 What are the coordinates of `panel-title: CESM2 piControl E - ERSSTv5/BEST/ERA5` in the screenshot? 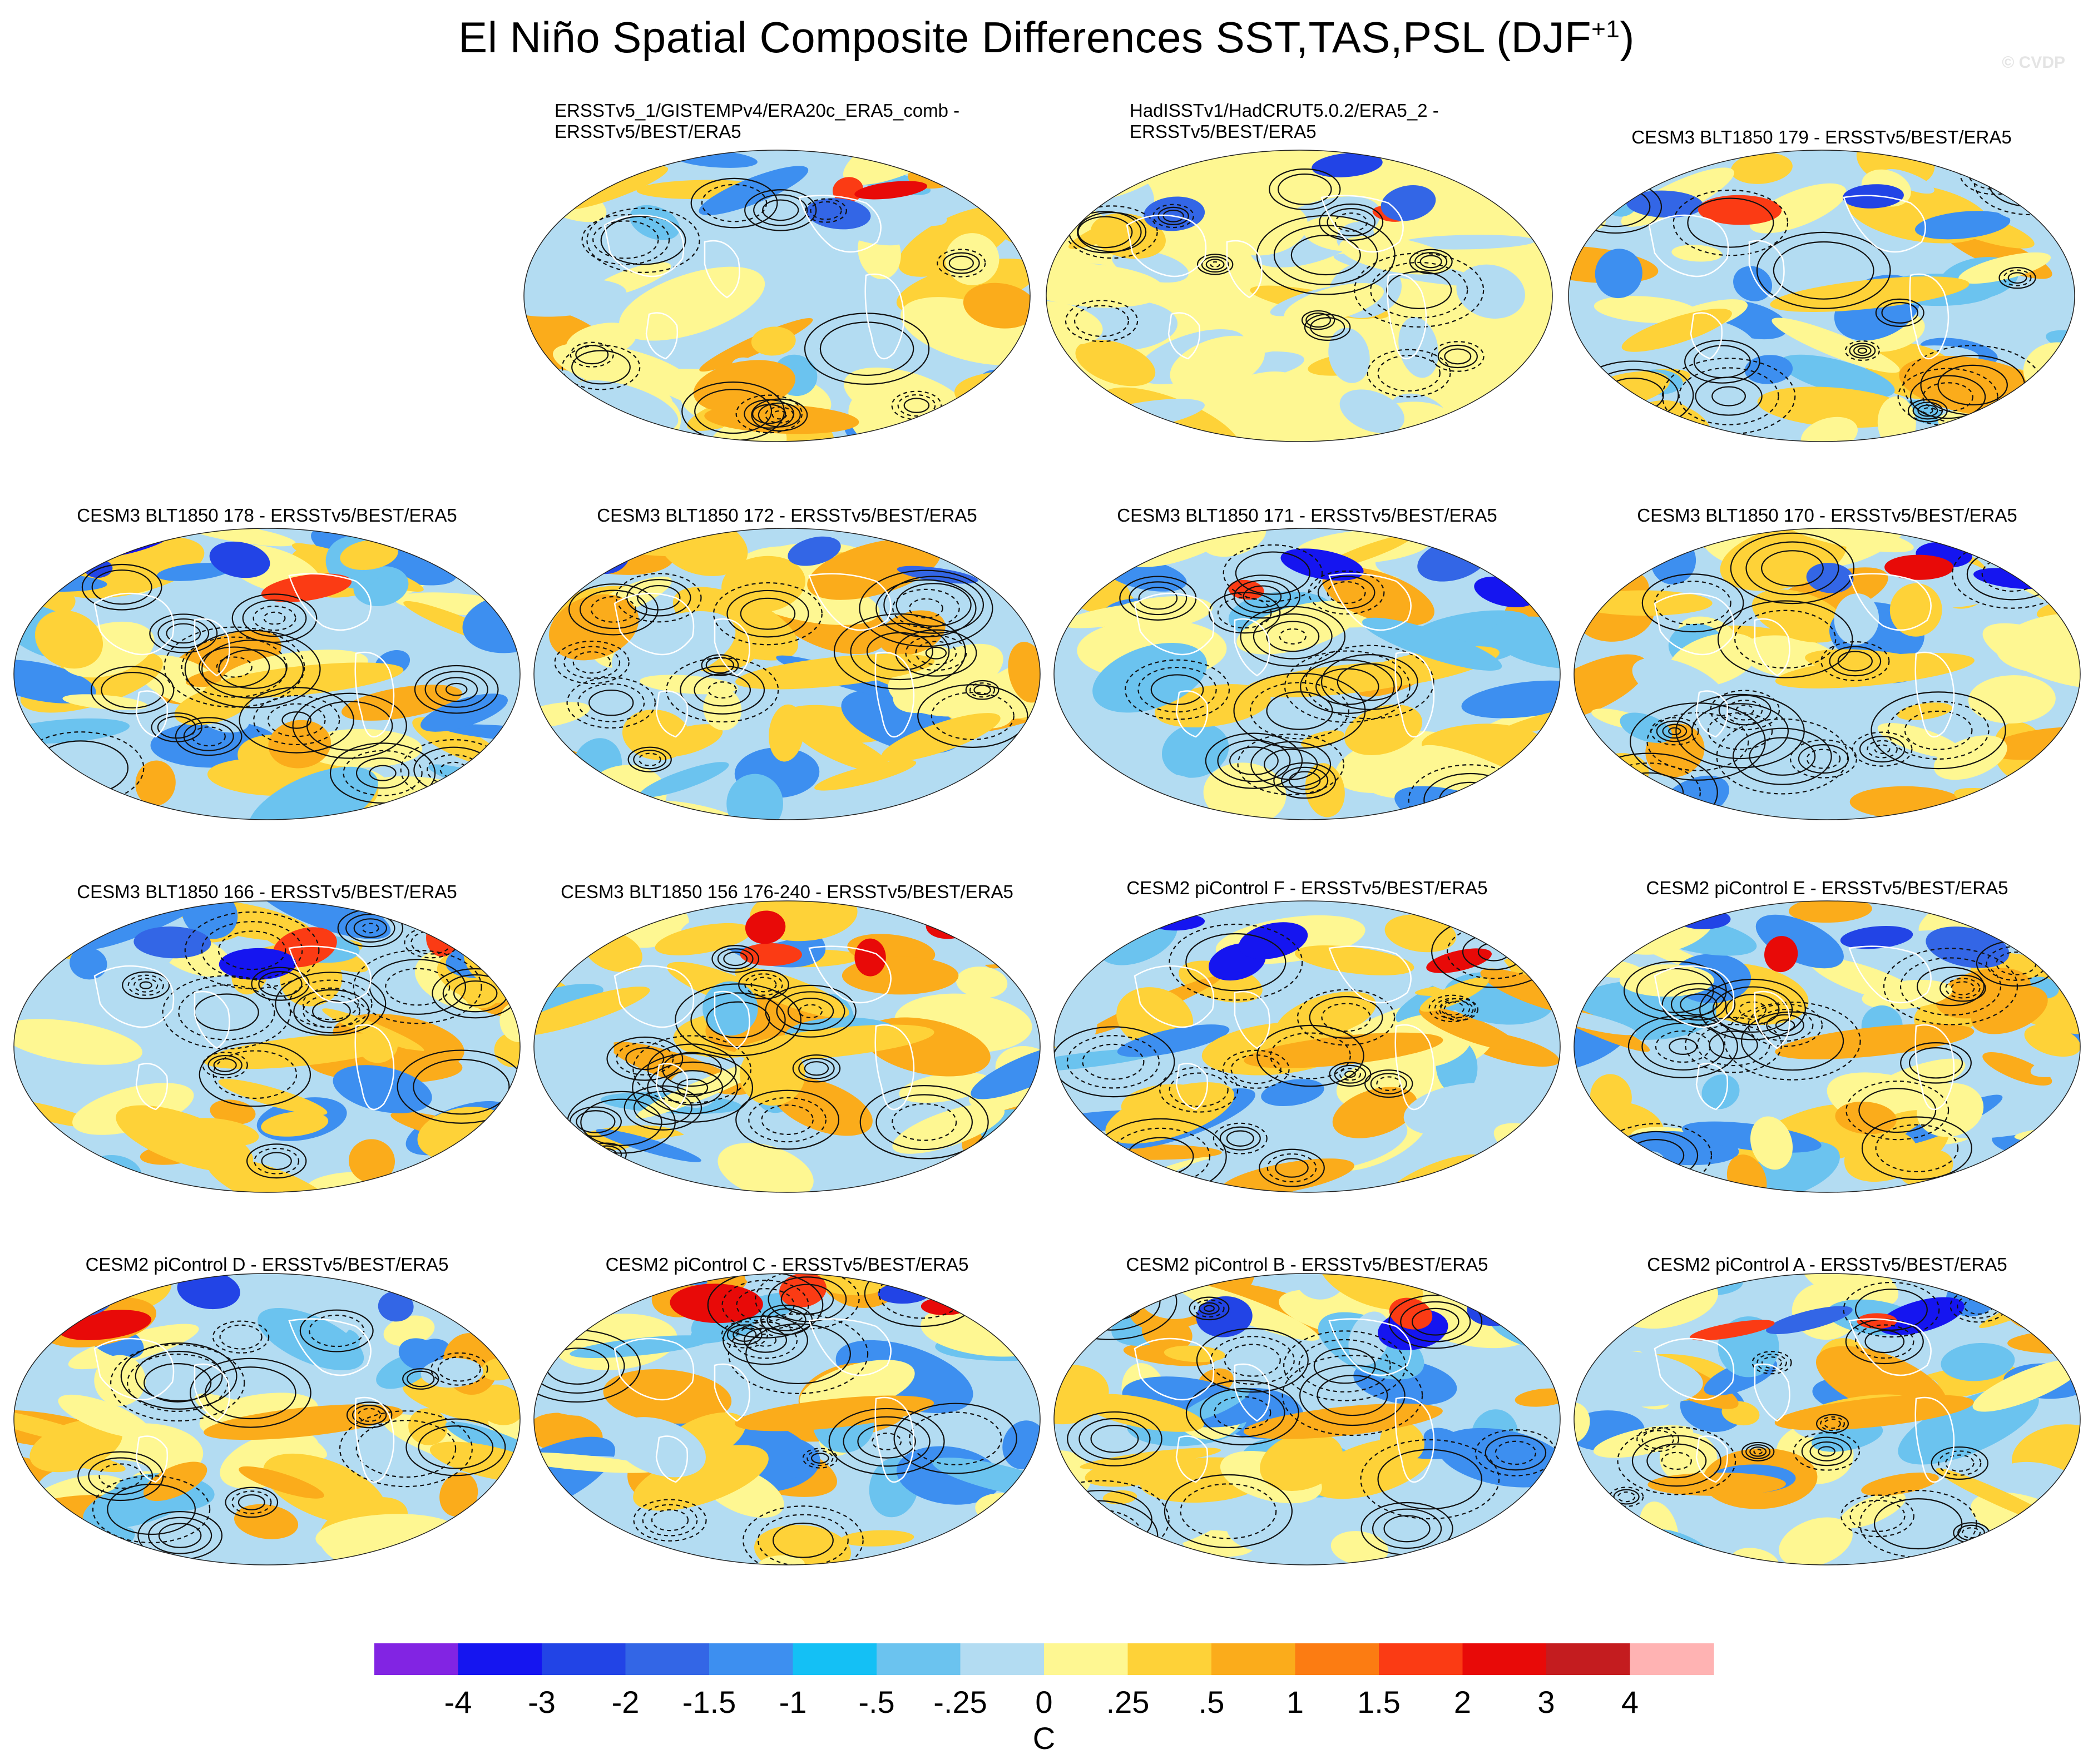 It's located at (1827, 888).